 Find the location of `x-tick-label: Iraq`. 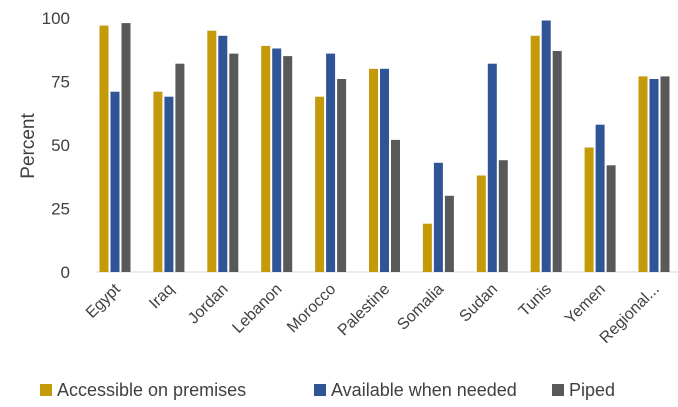

x-tick-label: Iraq is located at coordinates (162, 297).